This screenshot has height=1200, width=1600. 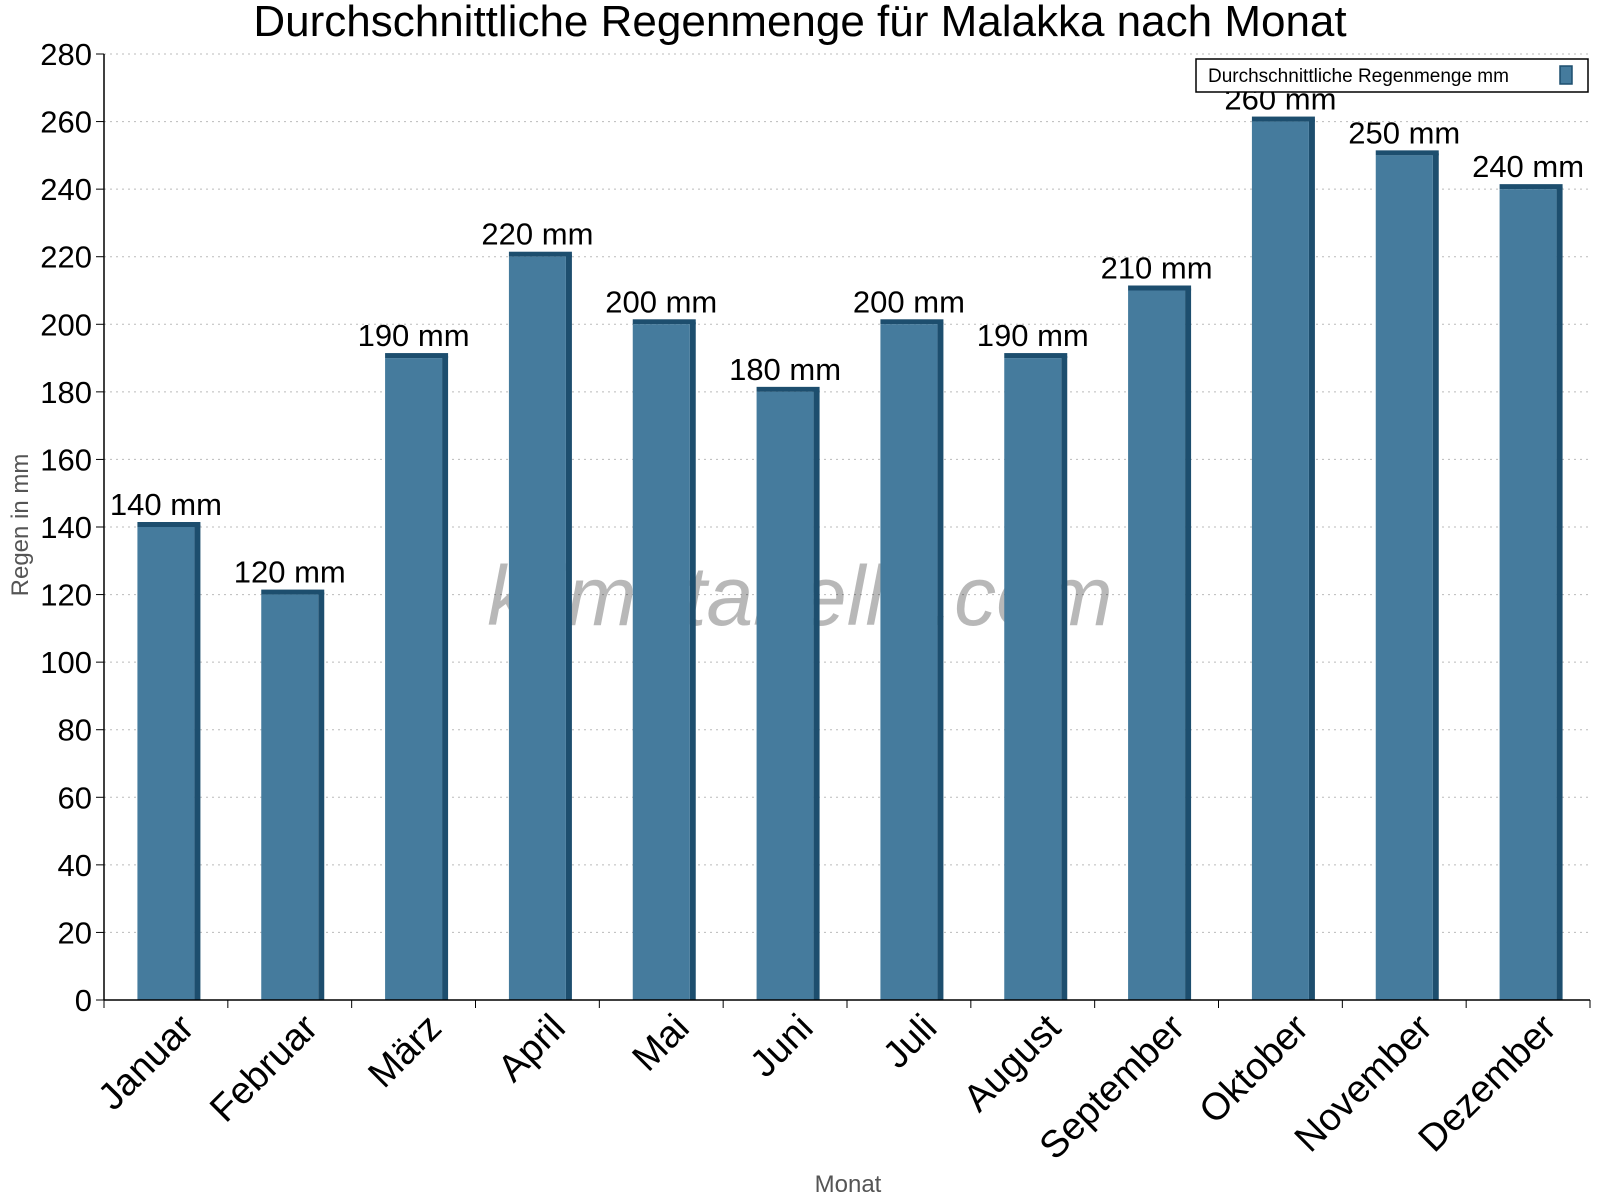 I want to click on y-tick-label: 0, so click(x=83, y=1000).